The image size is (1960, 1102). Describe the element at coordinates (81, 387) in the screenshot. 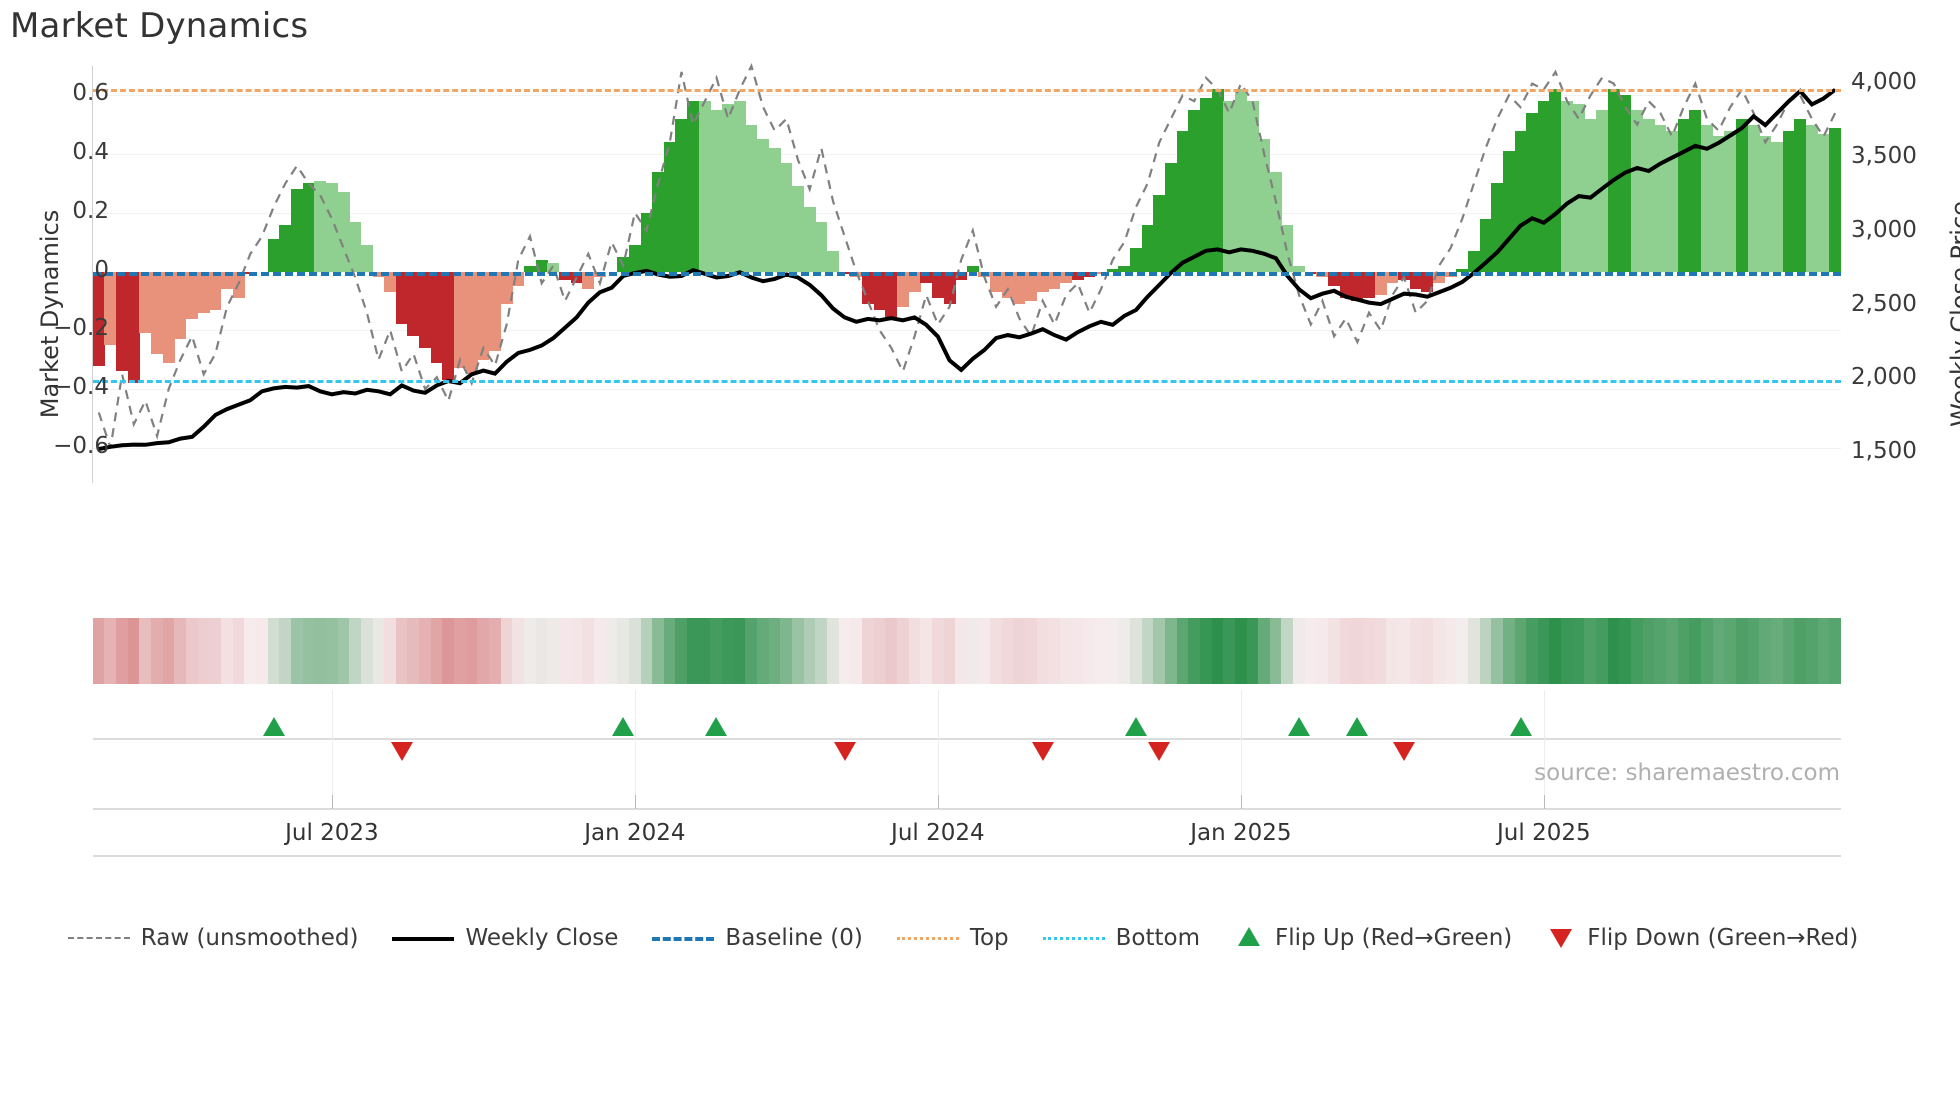

I see `y-tick-label-left: −0.4` at that location.